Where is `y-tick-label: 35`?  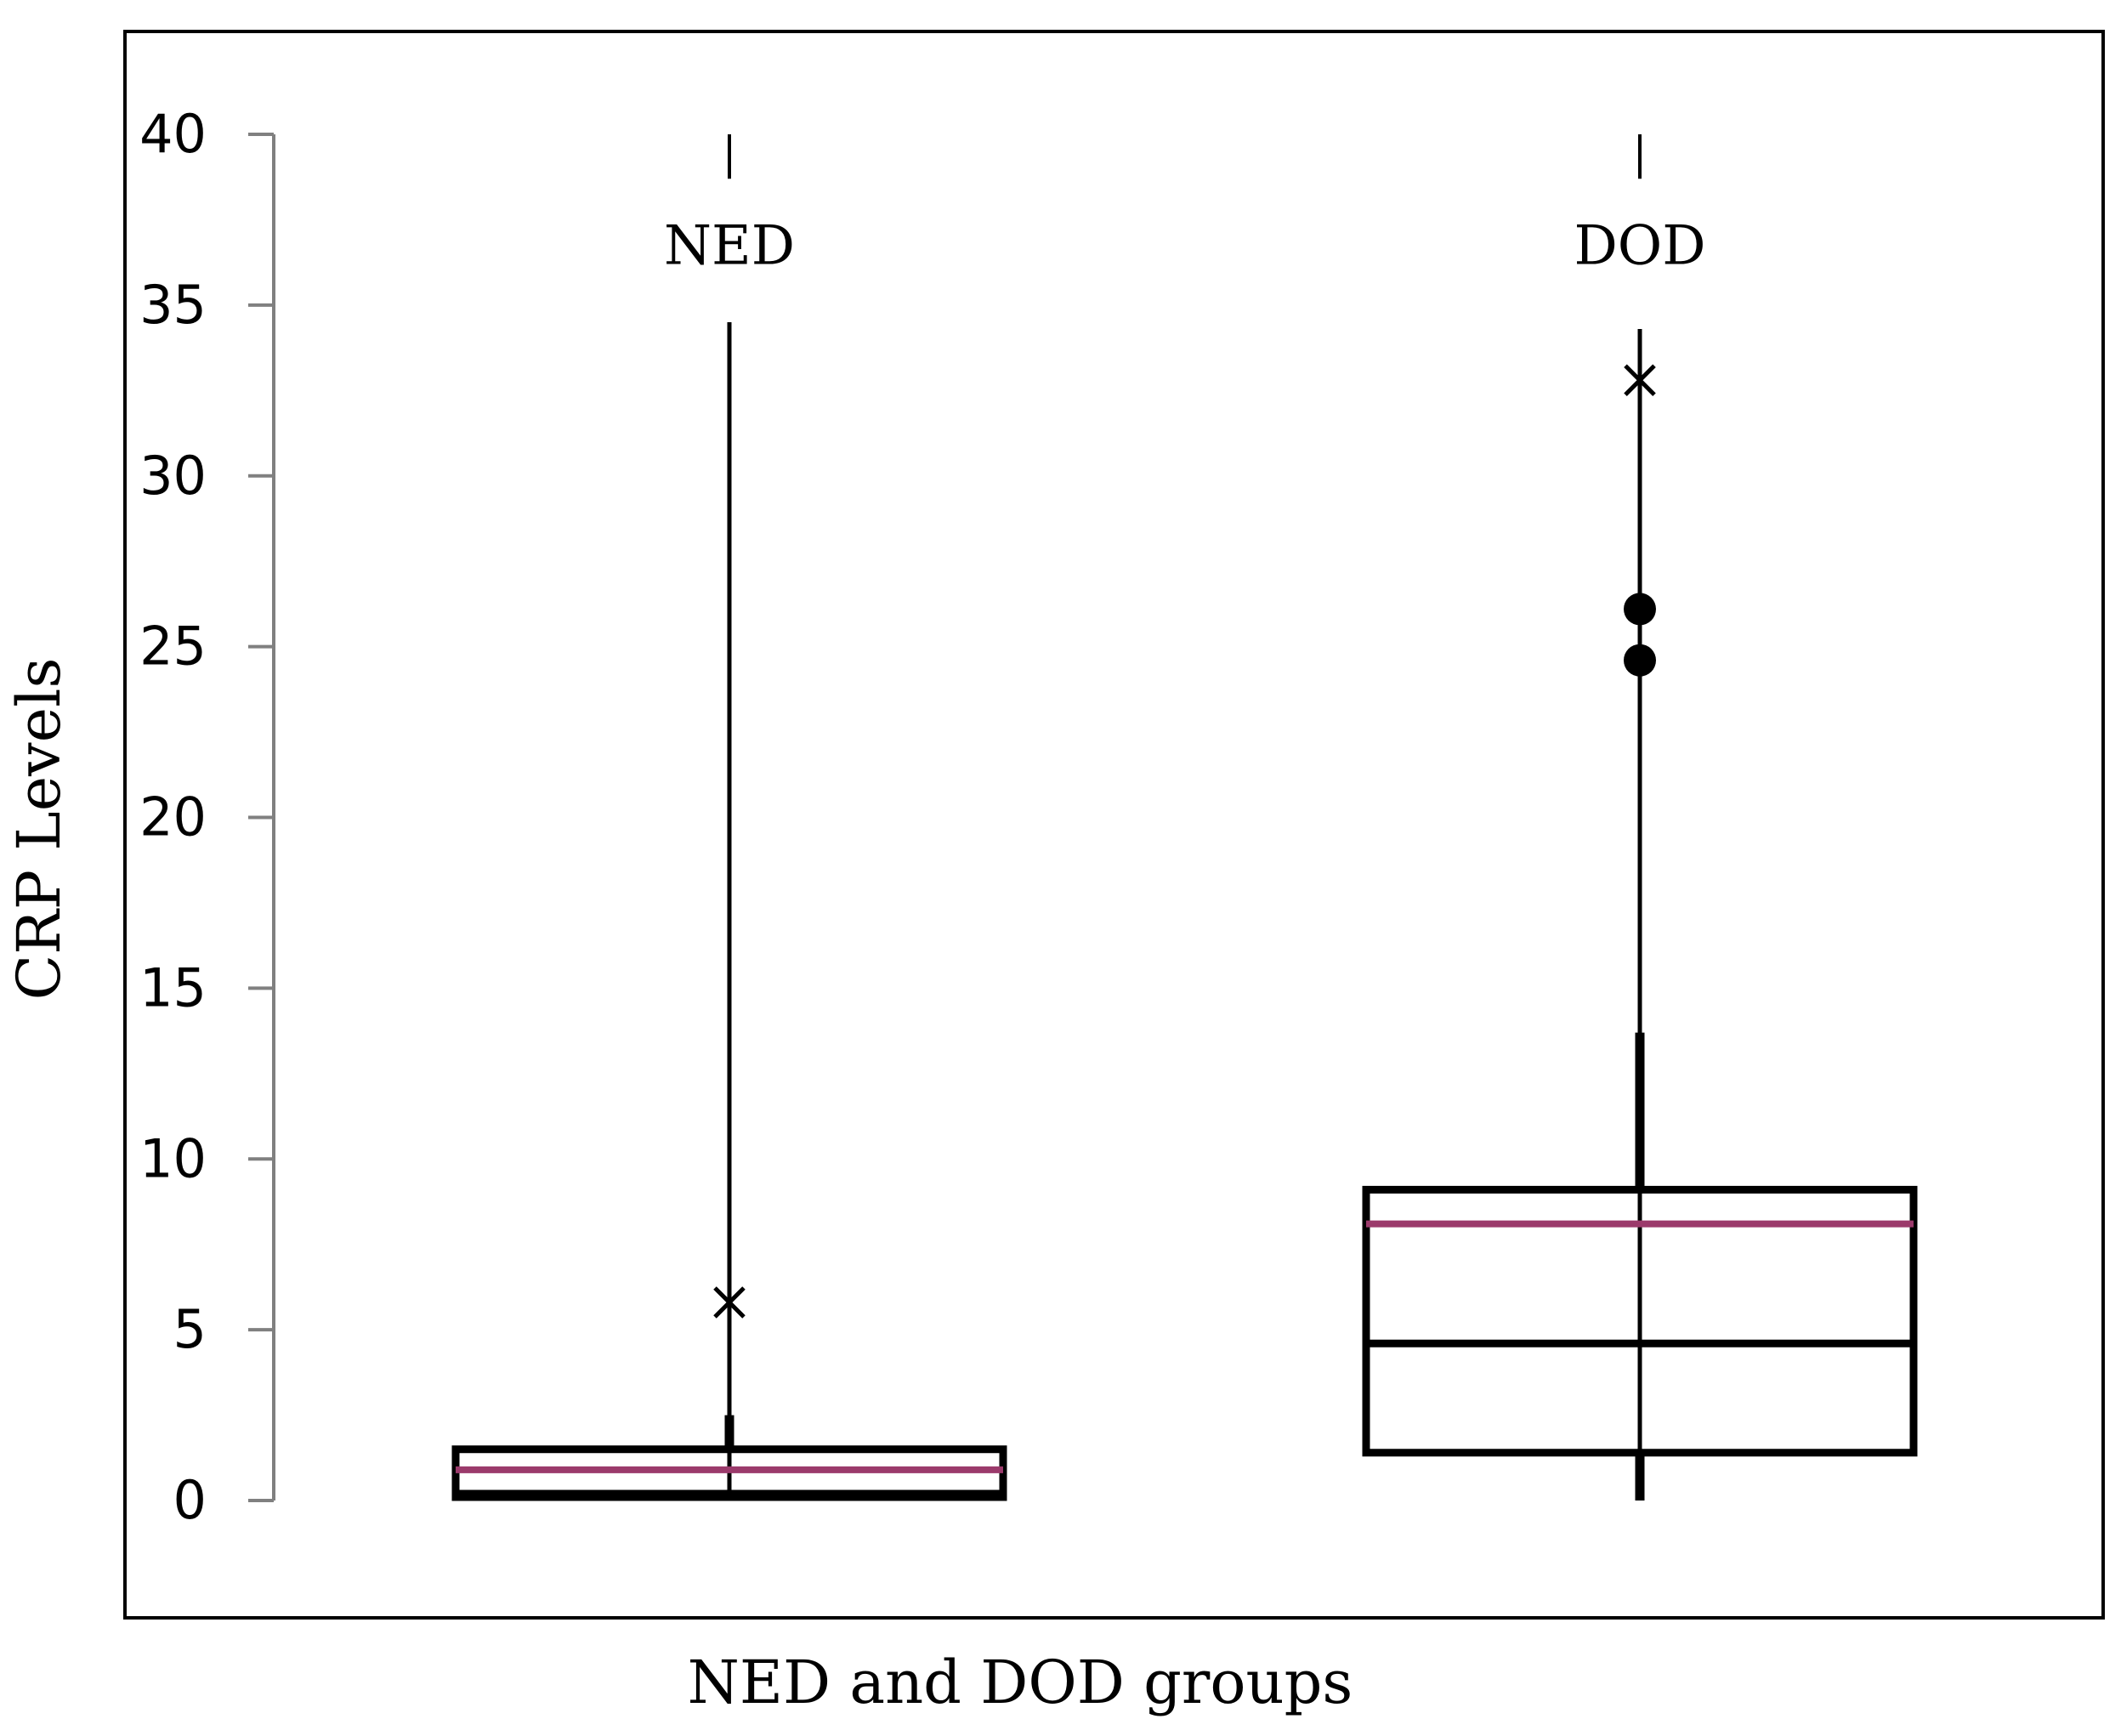
y-tick-label: 35 is located at coordinates (173, 305).